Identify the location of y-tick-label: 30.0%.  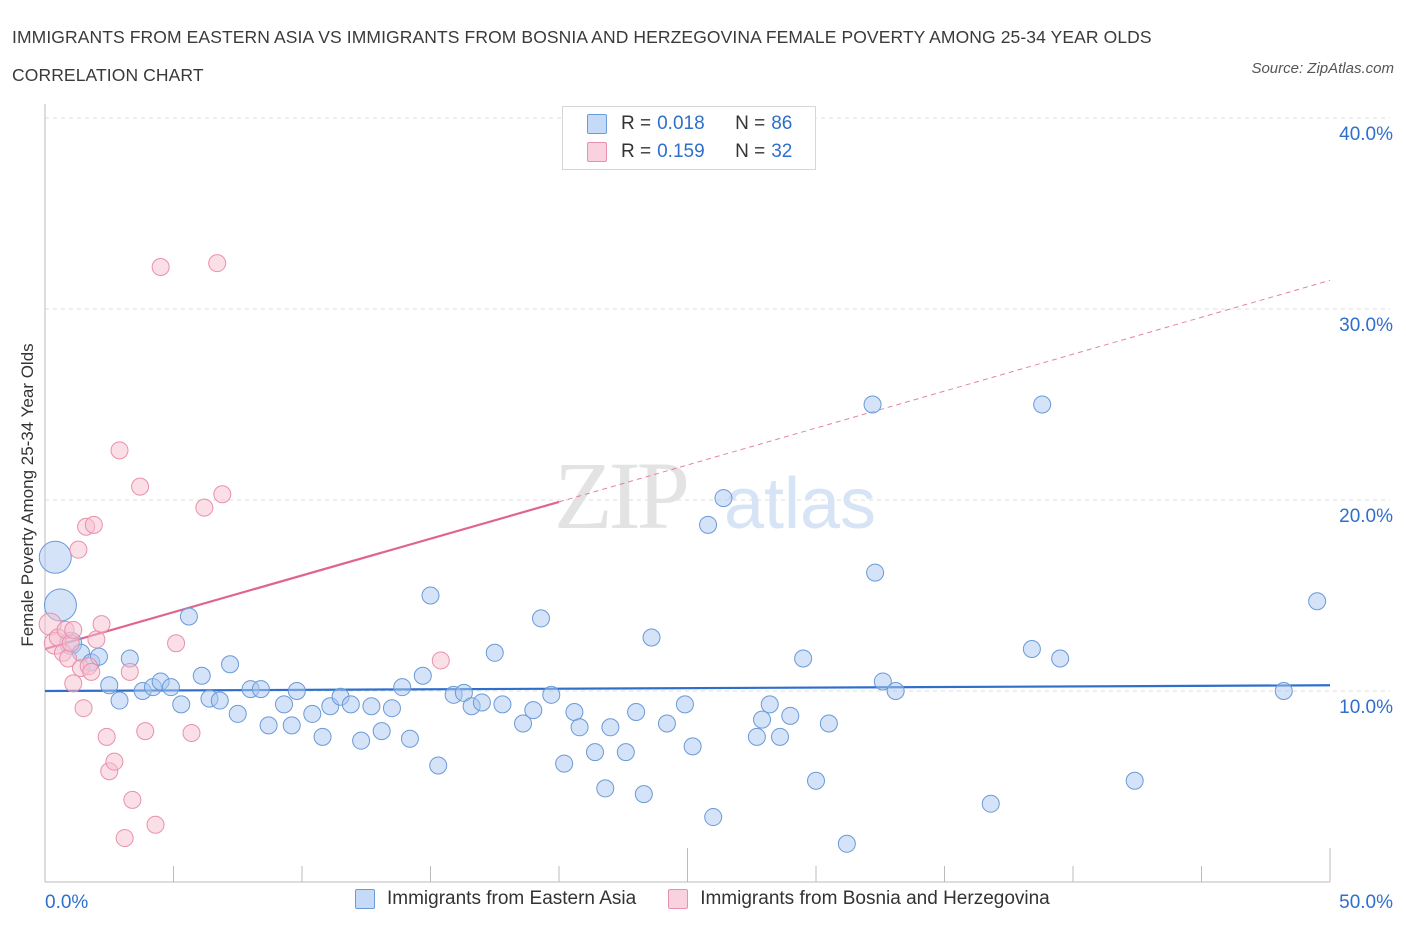
(1366, 325).